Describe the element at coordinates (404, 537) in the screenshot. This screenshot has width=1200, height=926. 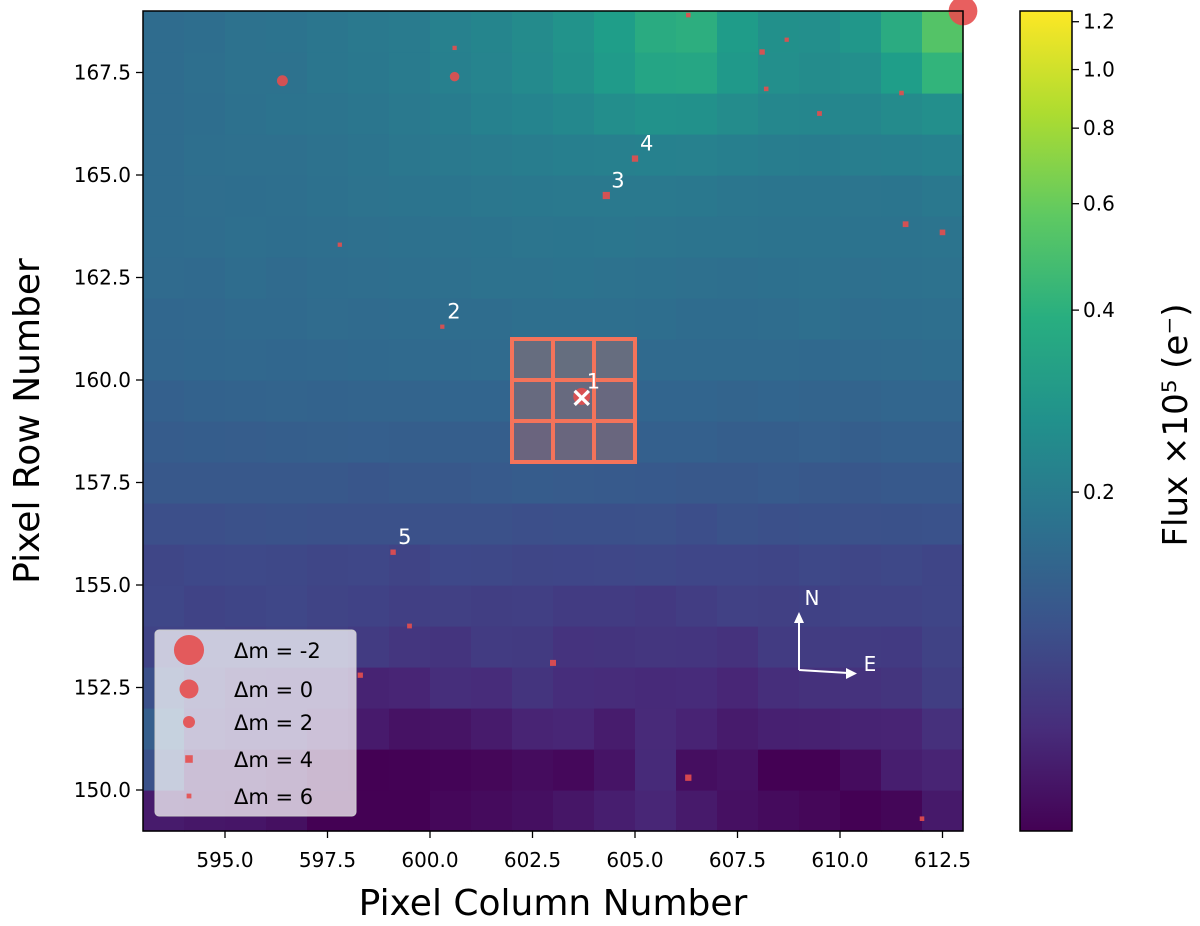
I see `source-label: 5` at that location.